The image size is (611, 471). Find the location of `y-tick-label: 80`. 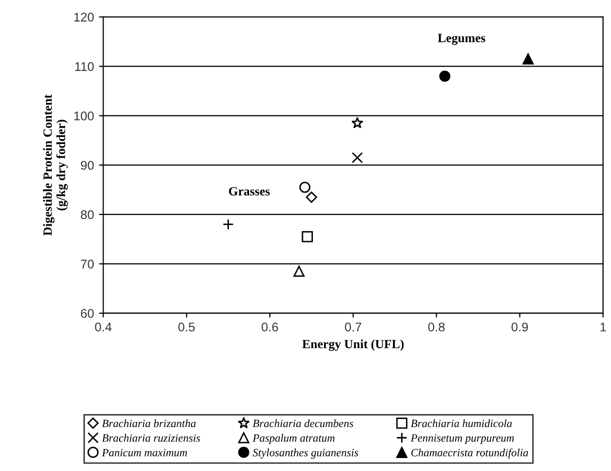

y-tick-label: 80 is located at coordinates (87, 215).